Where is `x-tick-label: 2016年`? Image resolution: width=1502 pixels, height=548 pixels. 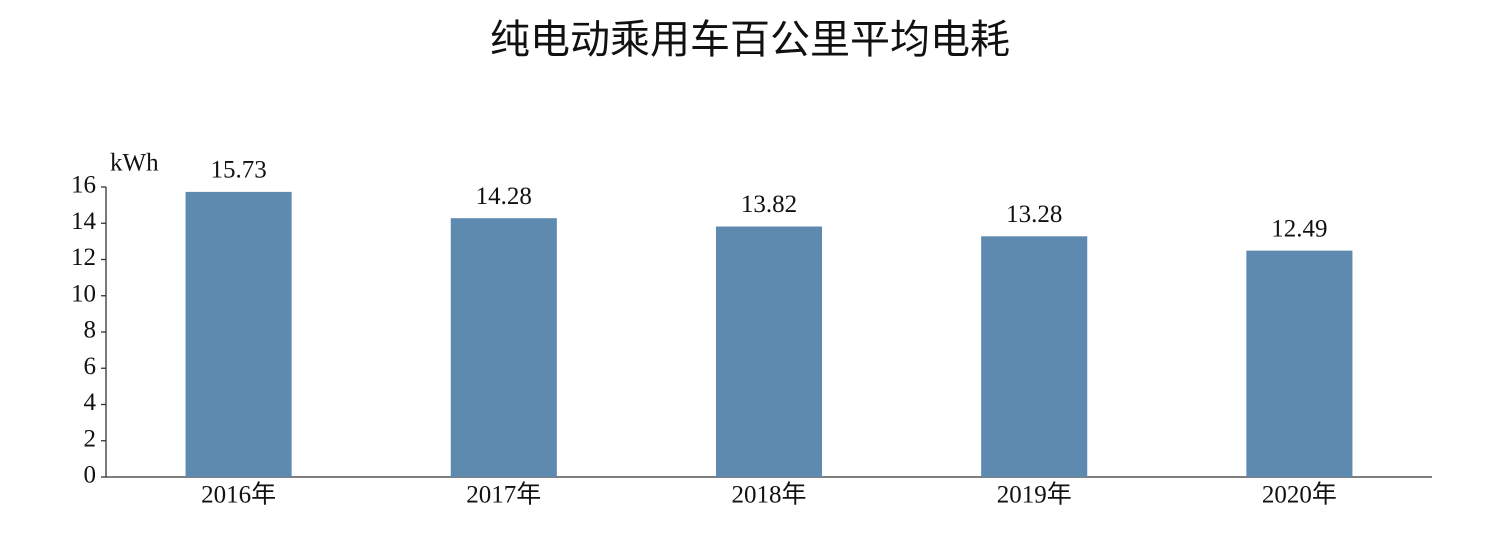 x-tick-label: 2016年 is located at coordinates (238, 495).